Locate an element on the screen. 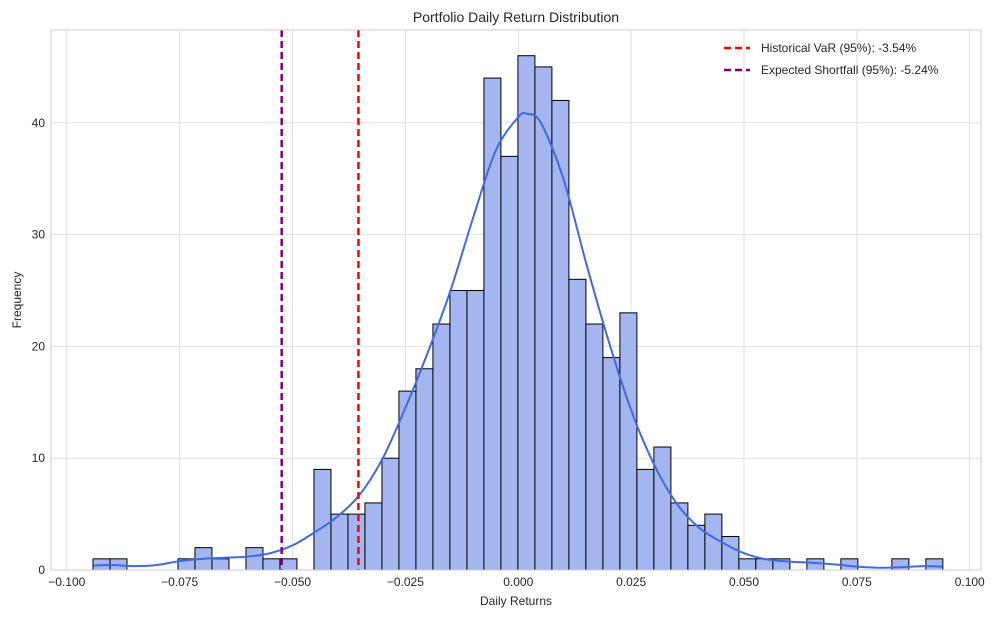  x-tick-label: −0.025 is located at coordinates (405, 582).